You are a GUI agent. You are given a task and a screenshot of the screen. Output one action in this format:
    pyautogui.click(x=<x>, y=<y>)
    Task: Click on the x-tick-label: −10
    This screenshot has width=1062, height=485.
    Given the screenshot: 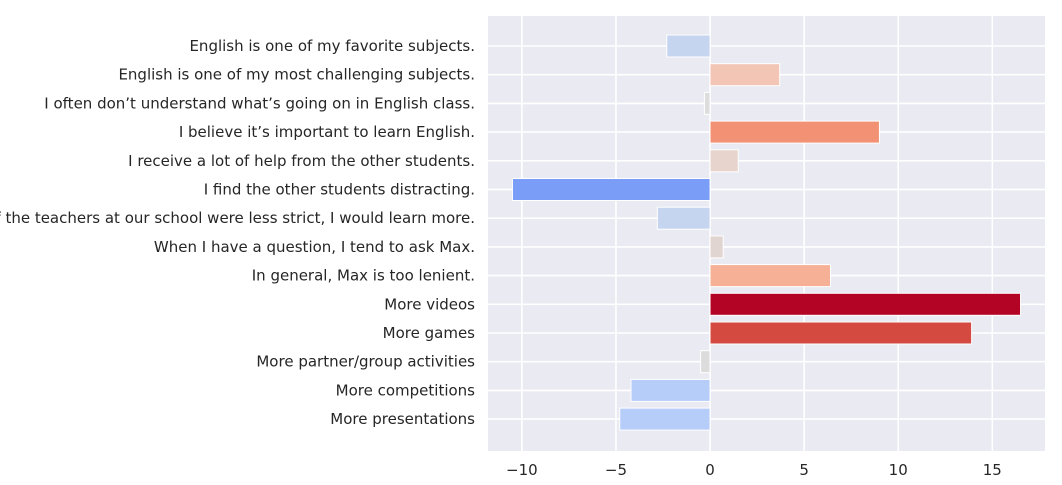 What is the action you would take?
    pyautogui.click(x=522, y=470)
    